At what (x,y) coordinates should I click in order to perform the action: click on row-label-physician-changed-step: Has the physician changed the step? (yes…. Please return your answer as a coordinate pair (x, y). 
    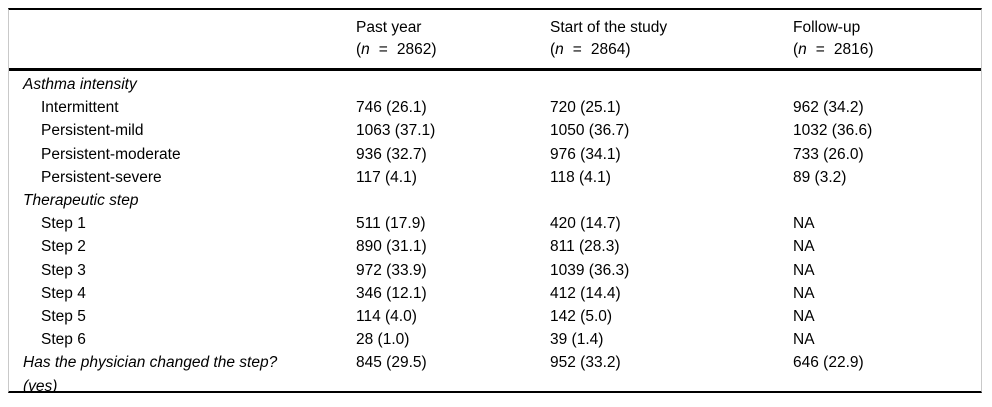
    Looking at the image, I should click on (182, 372).